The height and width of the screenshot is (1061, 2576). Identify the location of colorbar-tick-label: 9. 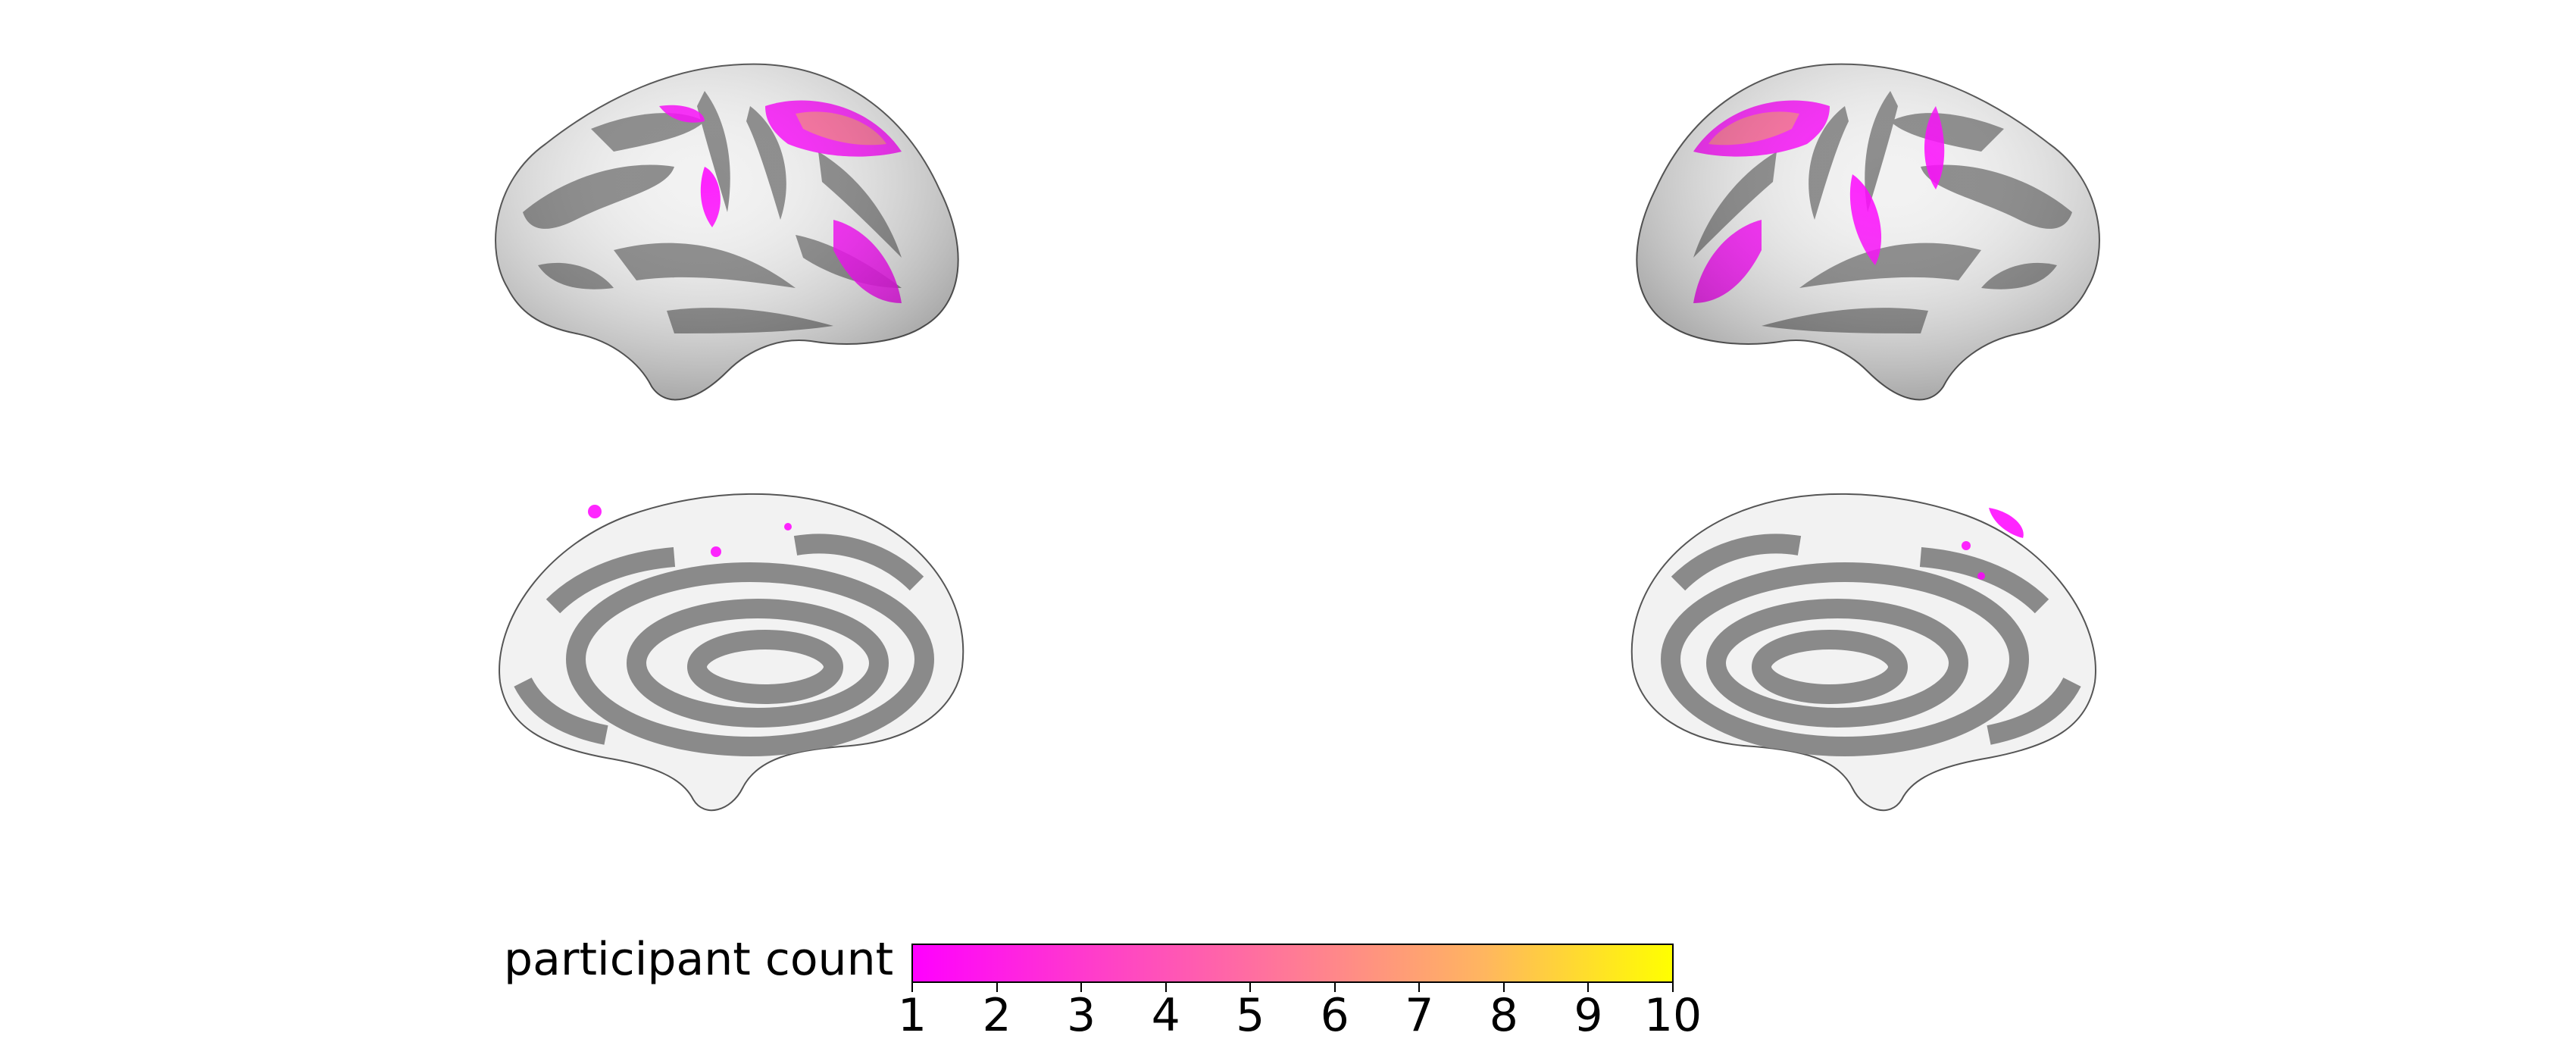
(1588, 1015).